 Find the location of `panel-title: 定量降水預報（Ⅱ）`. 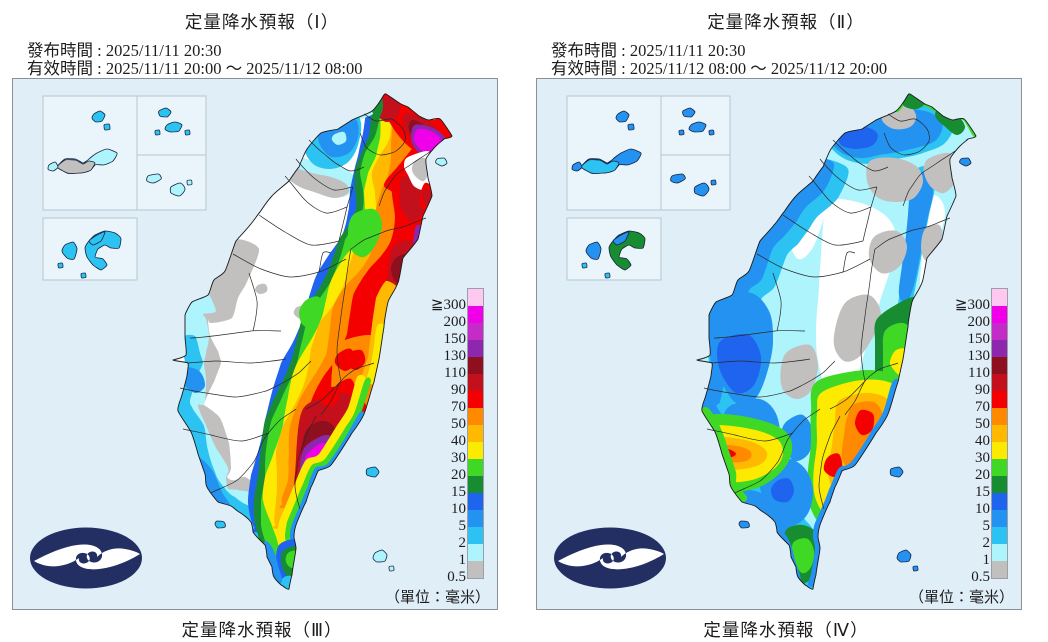

panel-title: 定量降水預報（Ⅱ） is located at coordinates (786, 22).